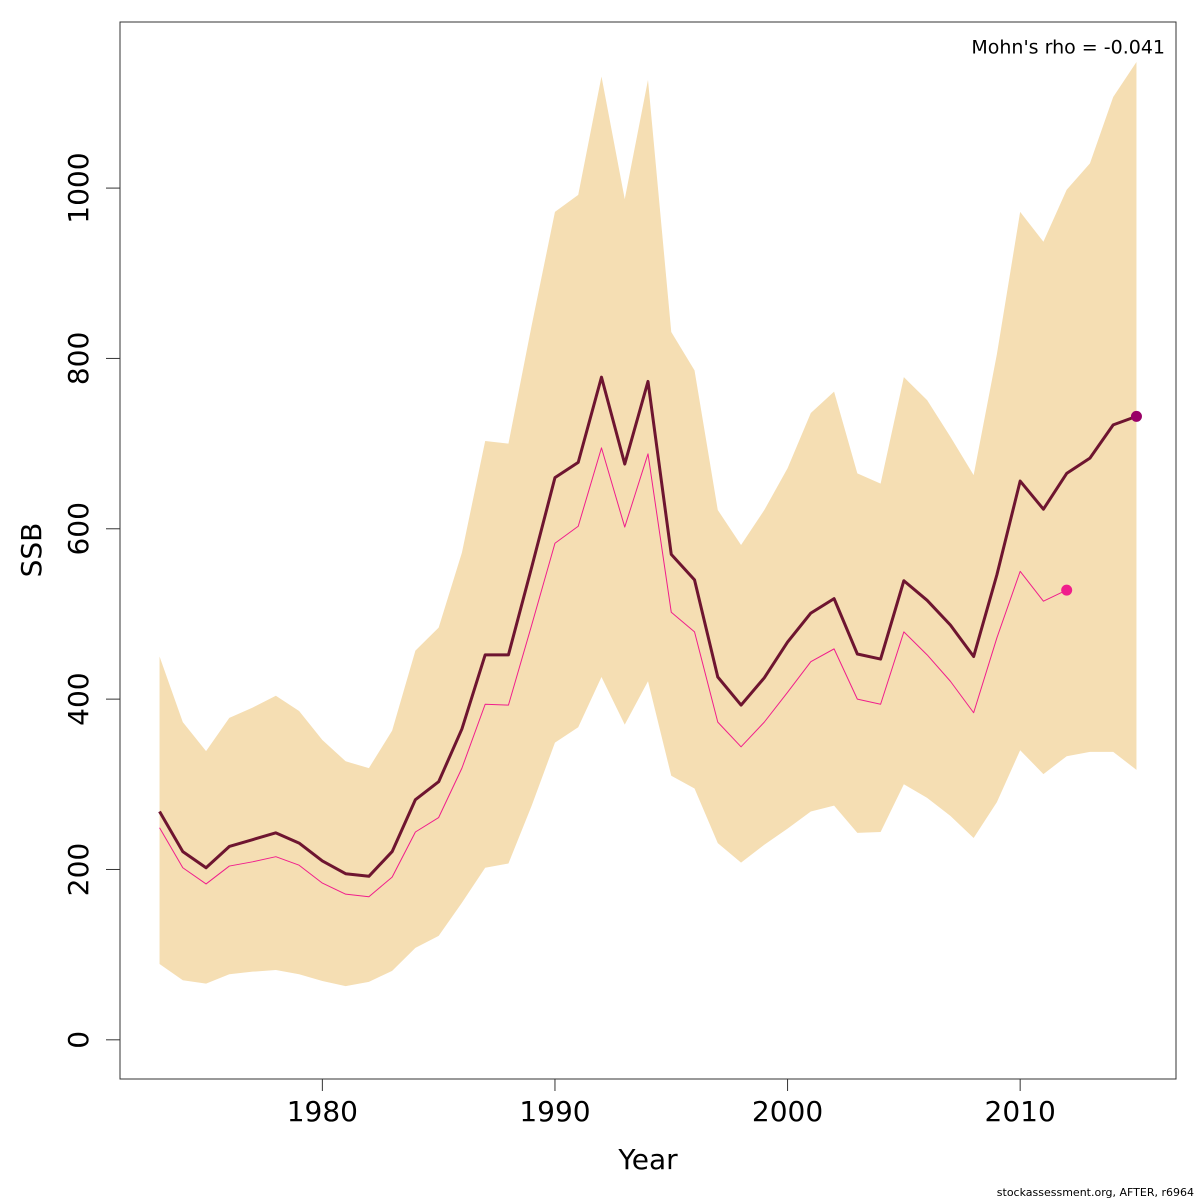  I want to click on y-tick-label: 1000, so click(78, 187).